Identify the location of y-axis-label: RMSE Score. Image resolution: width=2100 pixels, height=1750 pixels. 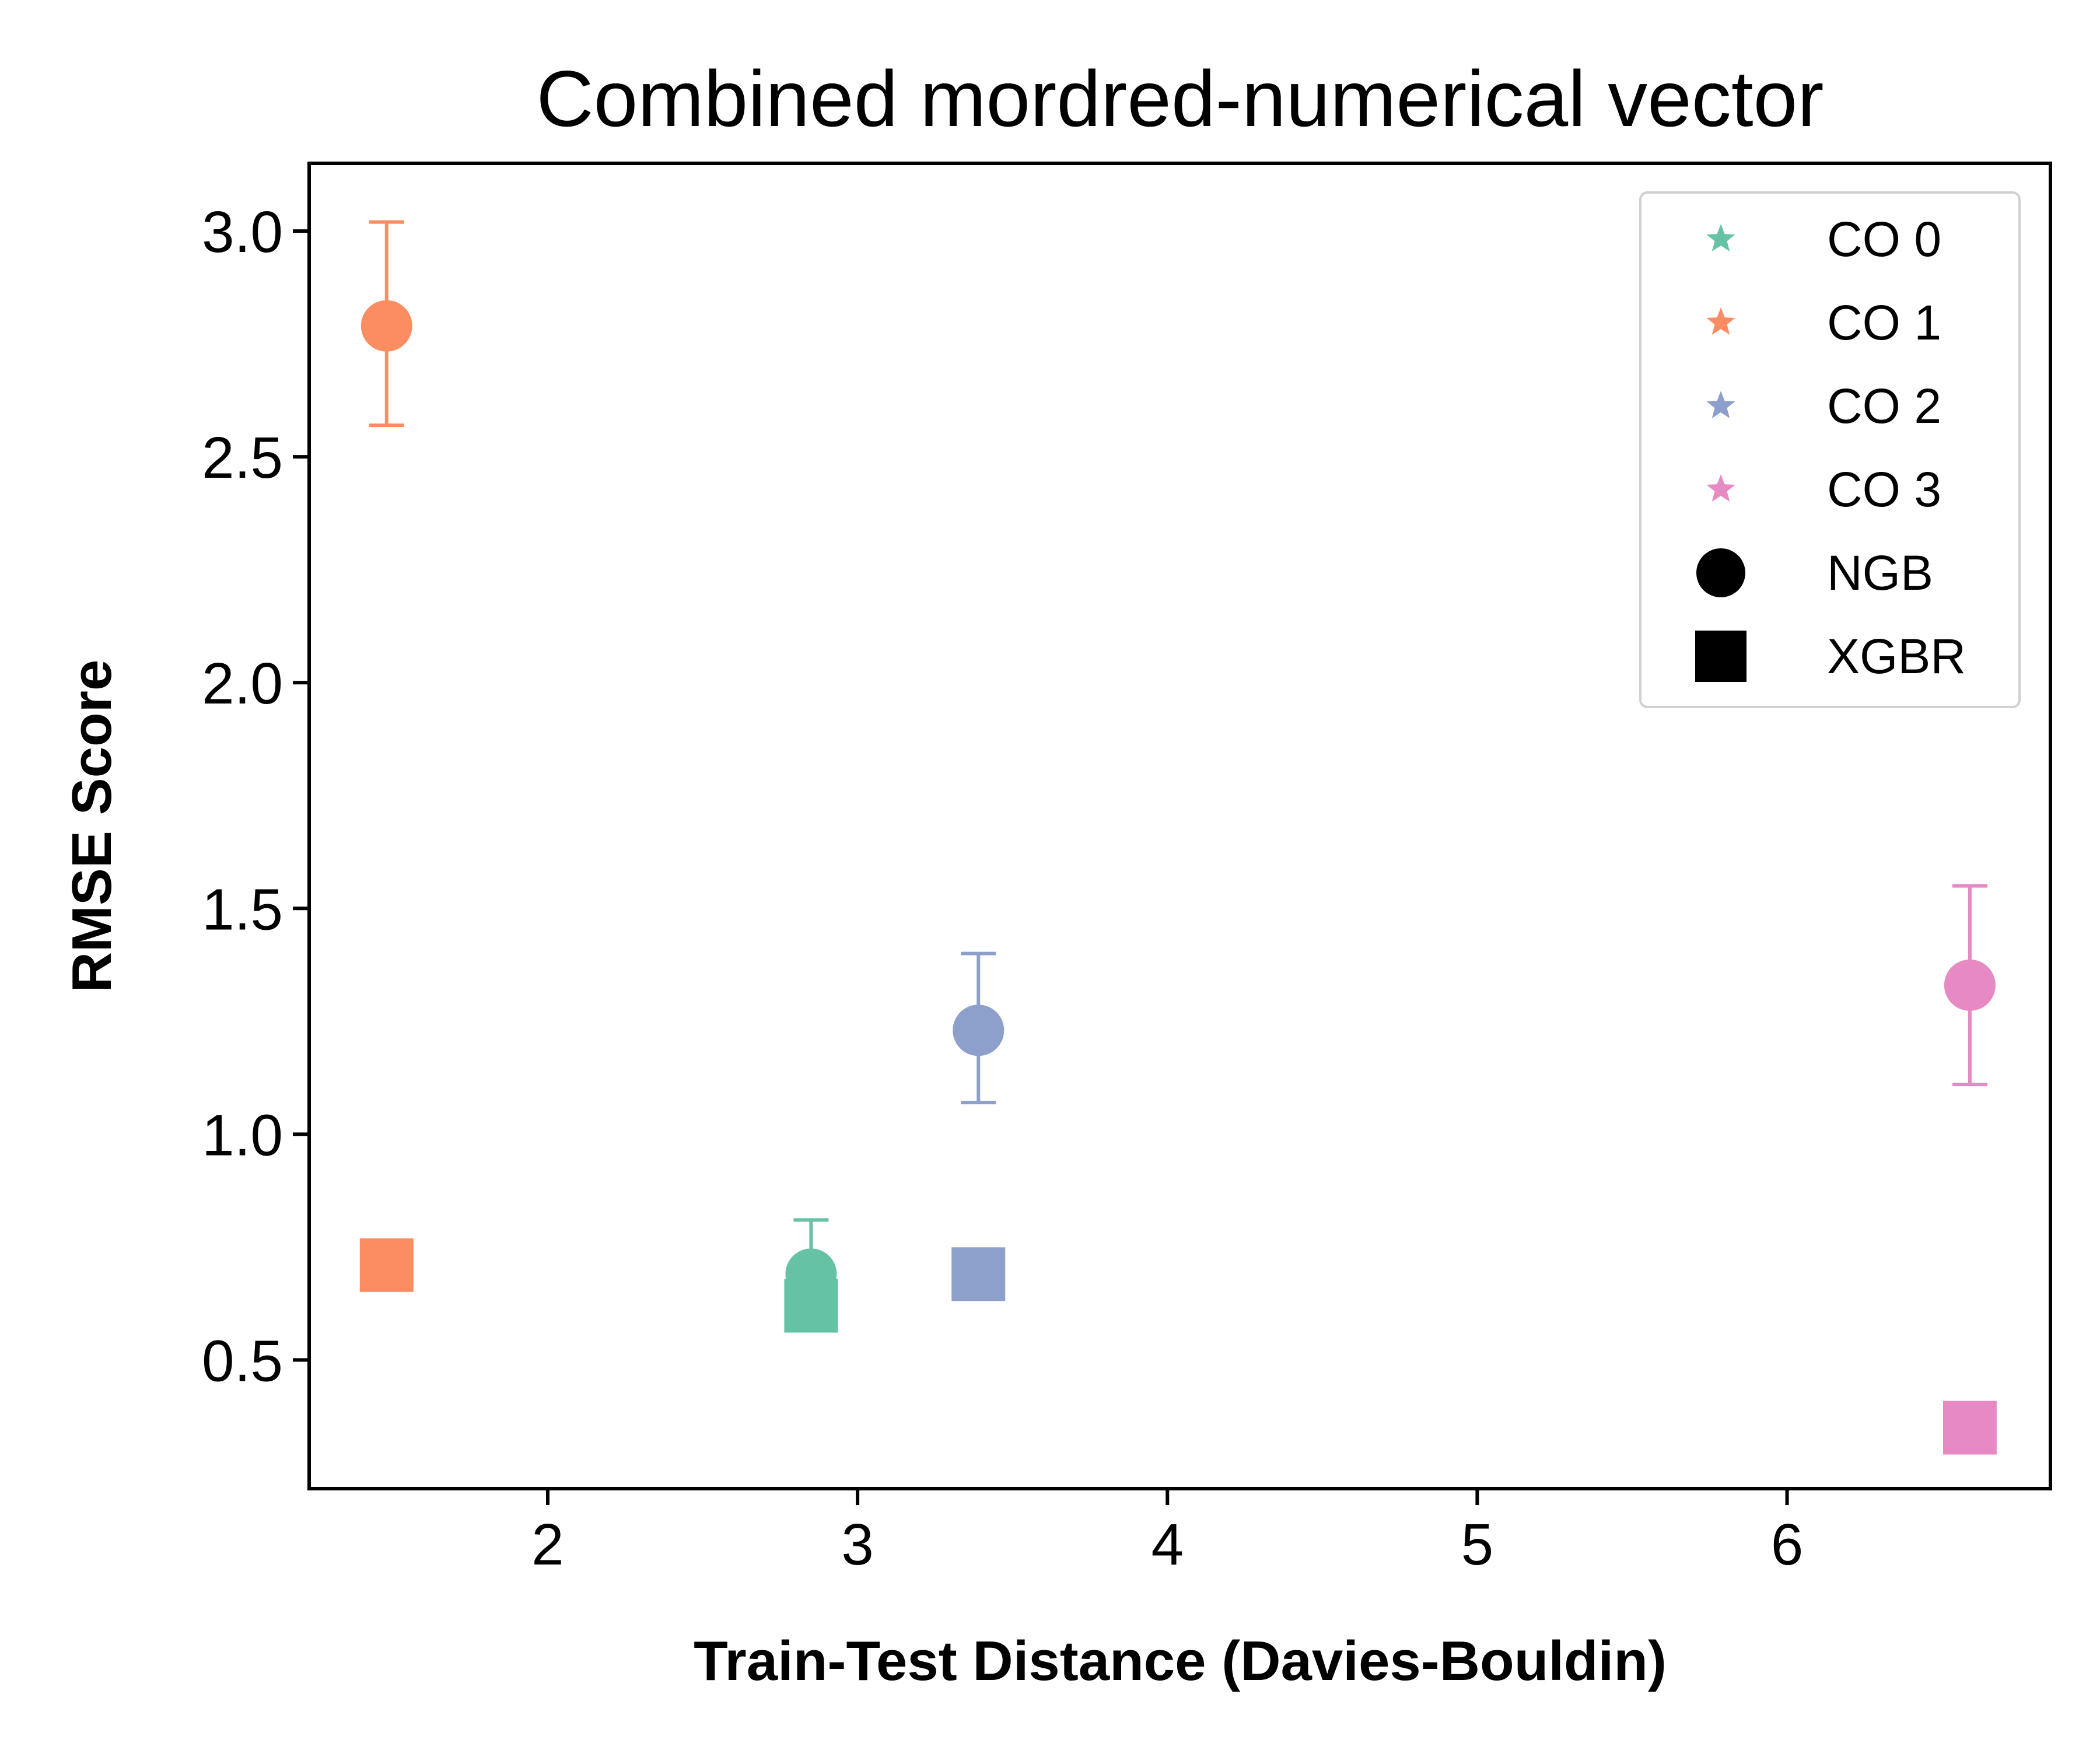
(92, 827).